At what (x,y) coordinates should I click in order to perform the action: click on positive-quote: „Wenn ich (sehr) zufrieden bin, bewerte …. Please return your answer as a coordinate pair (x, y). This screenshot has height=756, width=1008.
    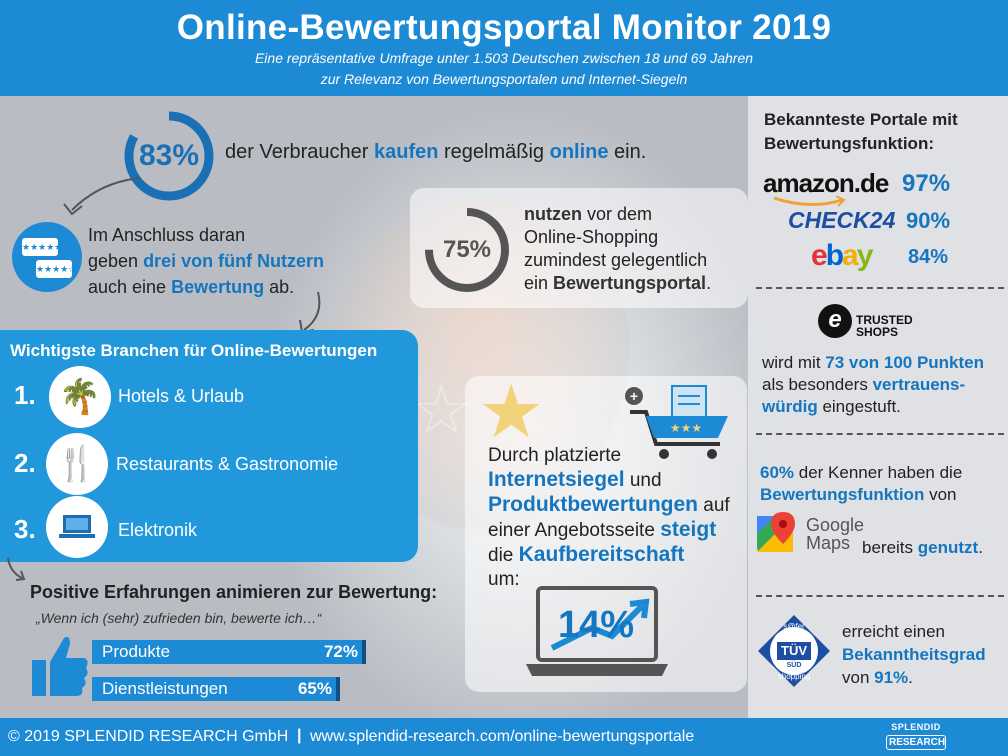
    Looking at the image, I should click on (179, 618).